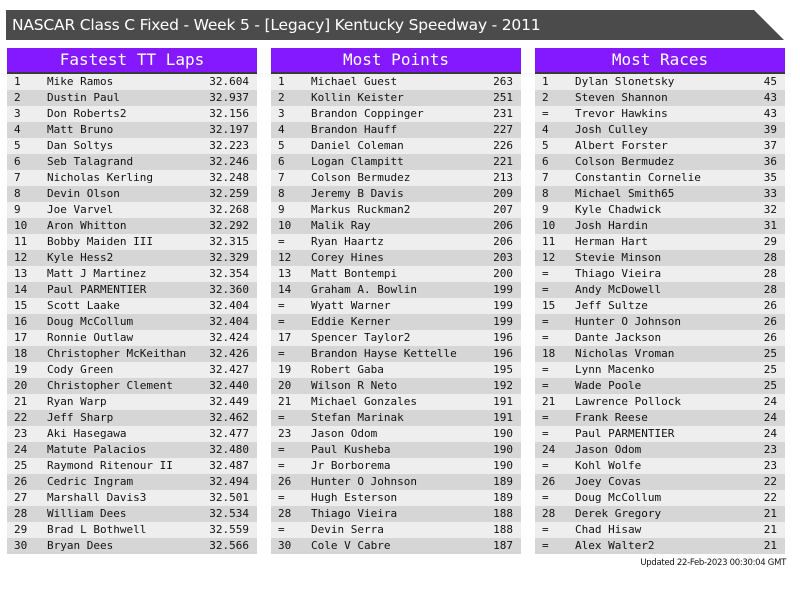 This screenshot has width=800, height=600. I want to click on table-row: 2 Dustin Paul 32.937, so click(132, 98).